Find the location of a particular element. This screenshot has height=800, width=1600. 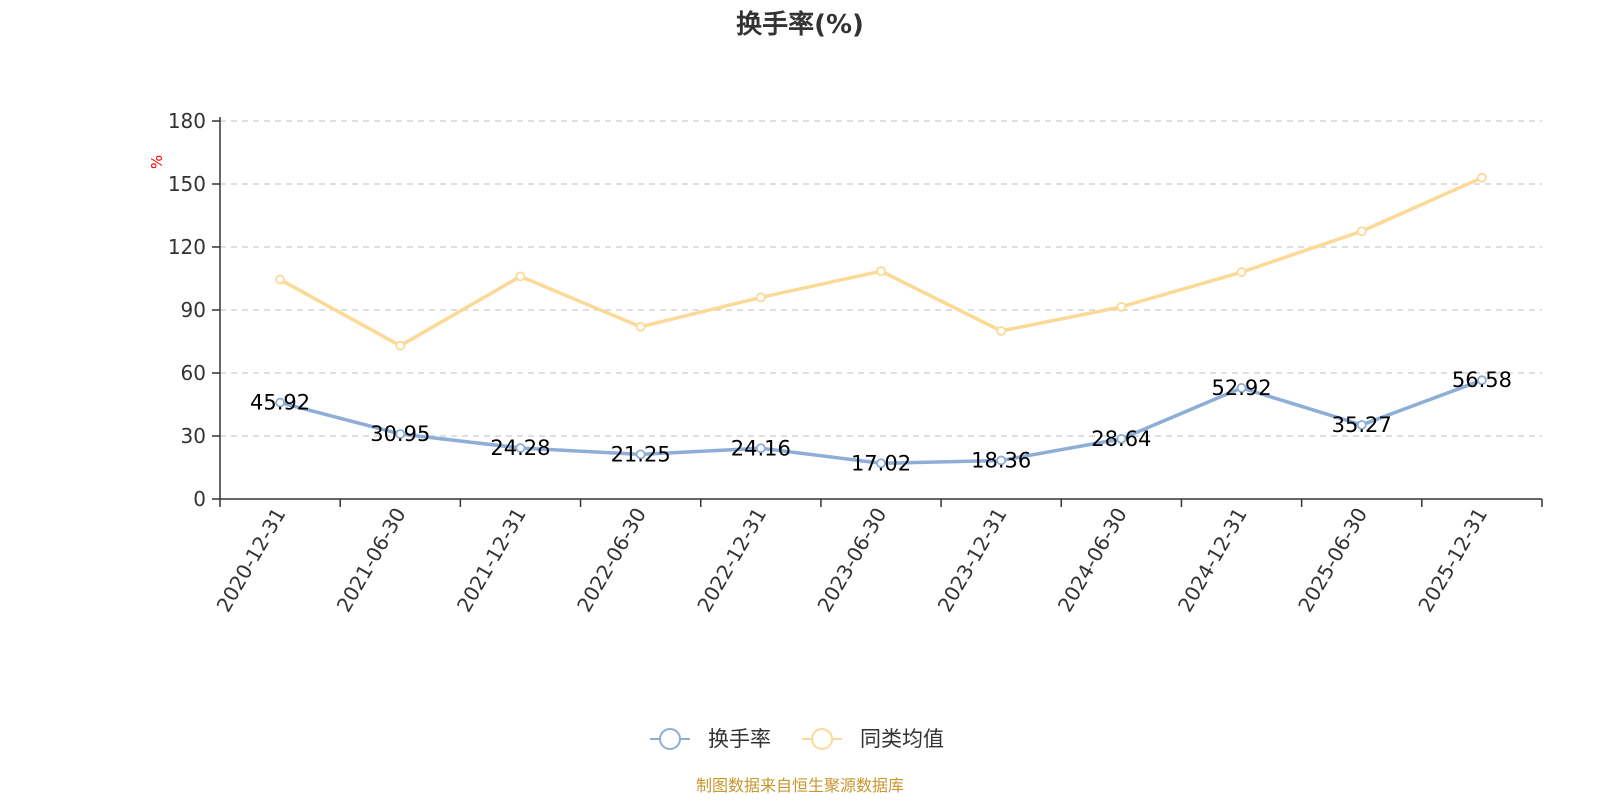

x-tick-label: 2021-06-30 is located at coordinates (371, 560).